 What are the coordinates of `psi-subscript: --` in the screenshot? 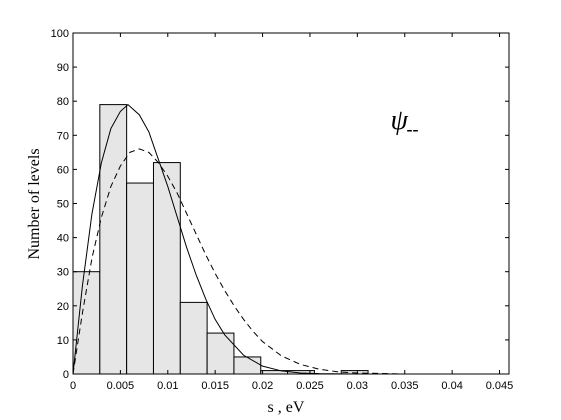 It's located at (413, 129).